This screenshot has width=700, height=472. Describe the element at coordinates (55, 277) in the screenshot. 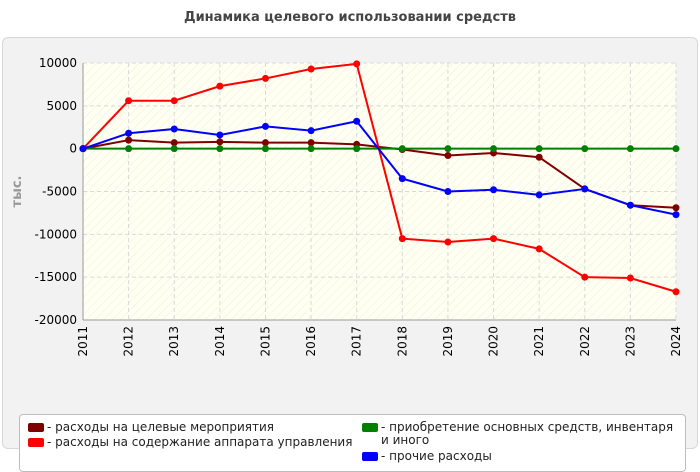

I see `y-tick-label: -15000` at that location.